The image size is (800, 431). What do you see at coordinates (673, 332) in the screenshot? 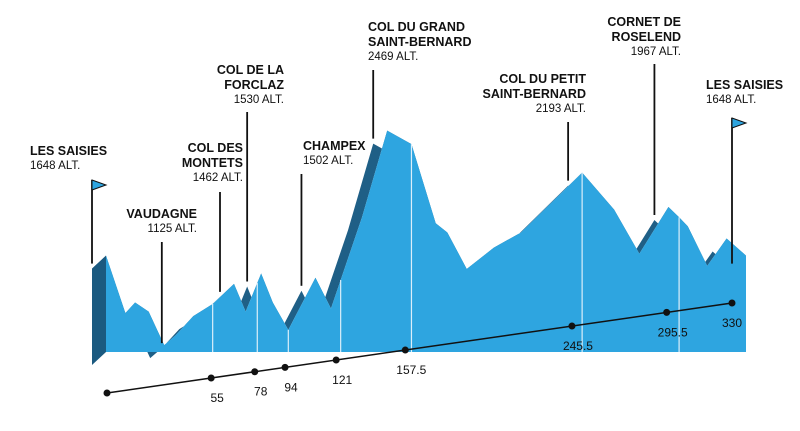
I see `axis-tick-label: 295.5` at bounding box center [673, 332].